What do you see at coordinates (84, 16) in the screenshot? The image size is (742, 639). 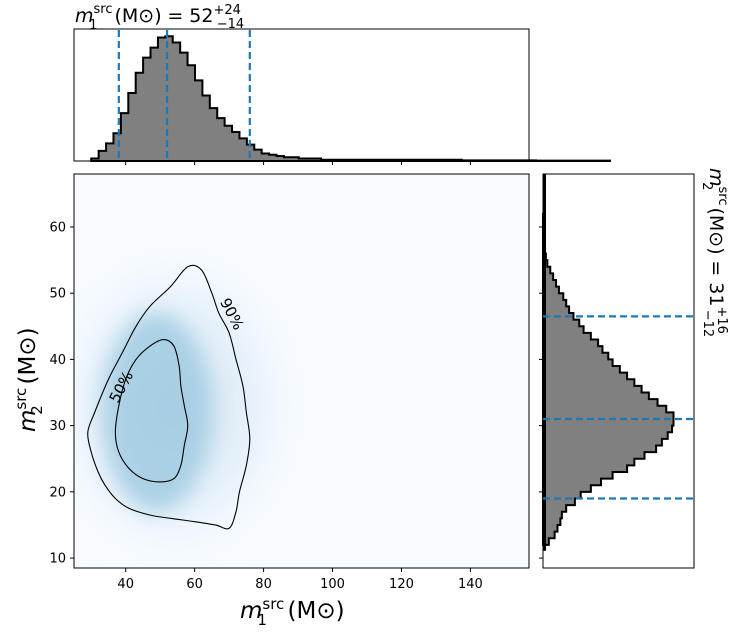 I see `top-title-base: m` at bounding box center [84, 16].